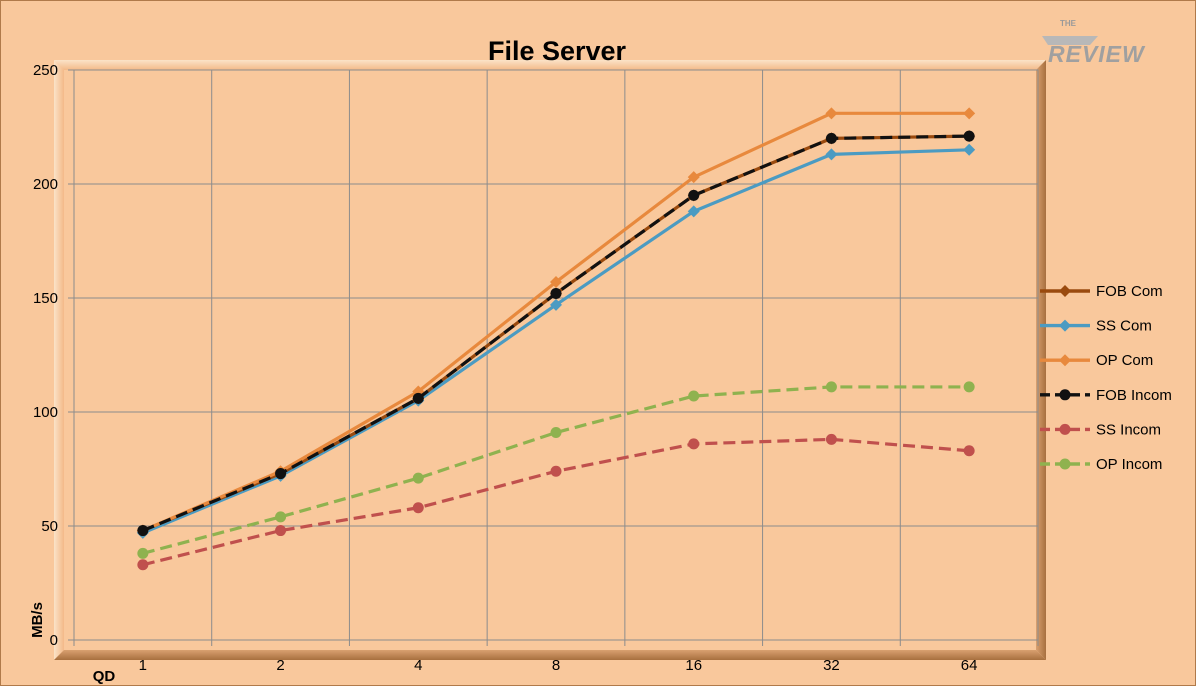  I want to click on legend-label-0: FOB Com, so click(1129, 291).